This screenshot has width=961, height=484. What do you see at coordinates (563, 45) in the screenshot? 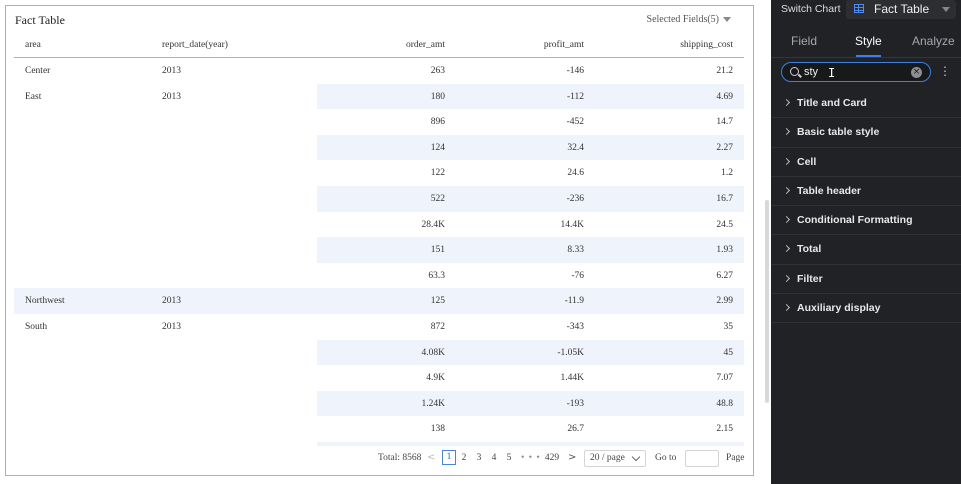
I see `column-header-profit-amt: profit_amt` at bounding box center [563, 45].